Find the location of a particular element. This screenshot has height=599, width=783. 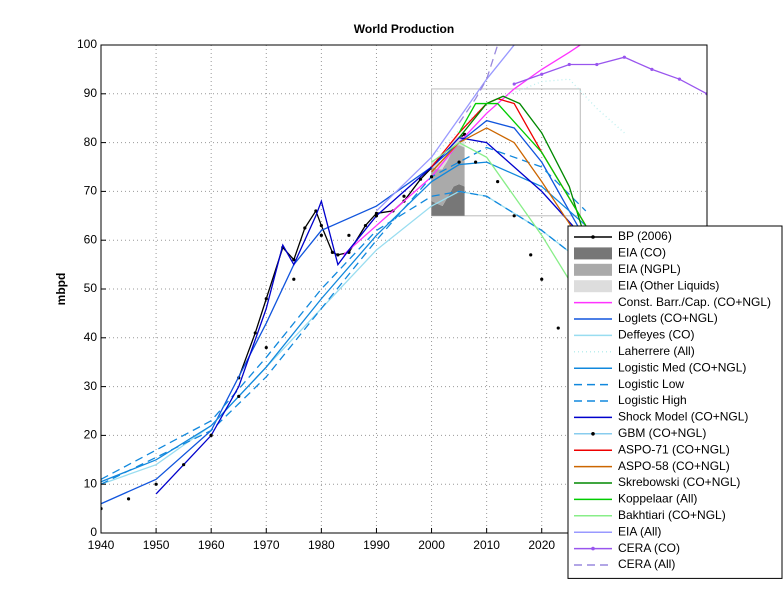

legend-label: ASPO-58 (CO+NGL) is located at coordinates (674, 466).